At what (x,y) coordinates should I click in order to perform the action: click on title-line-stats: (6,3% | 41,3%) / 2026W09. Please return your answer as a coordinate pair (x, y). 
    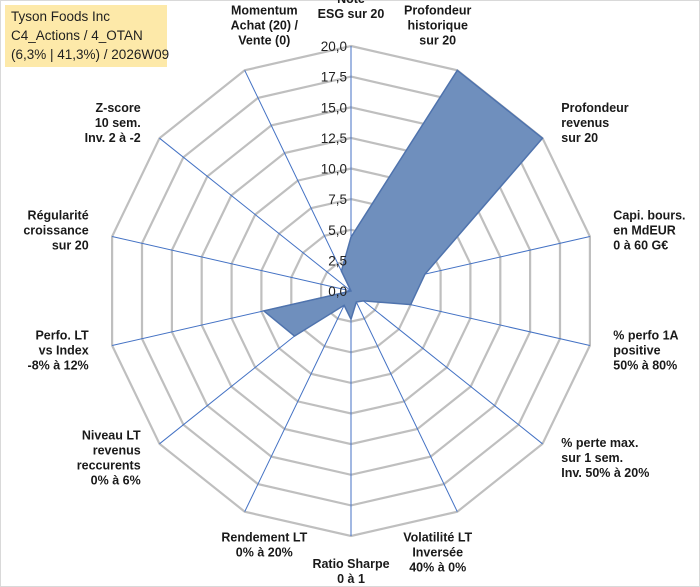
    Looking at the image, I should click on (90, 54).